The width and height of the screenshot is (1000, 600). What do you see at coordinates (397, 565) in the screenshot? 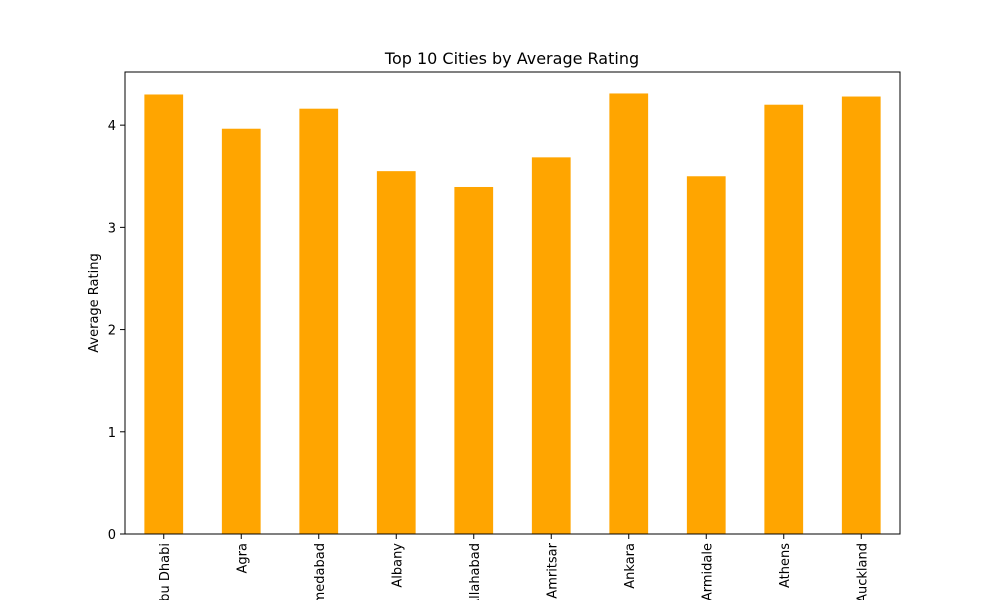
I see `x-tick-label: Albany` at bounding box center [397, 565].